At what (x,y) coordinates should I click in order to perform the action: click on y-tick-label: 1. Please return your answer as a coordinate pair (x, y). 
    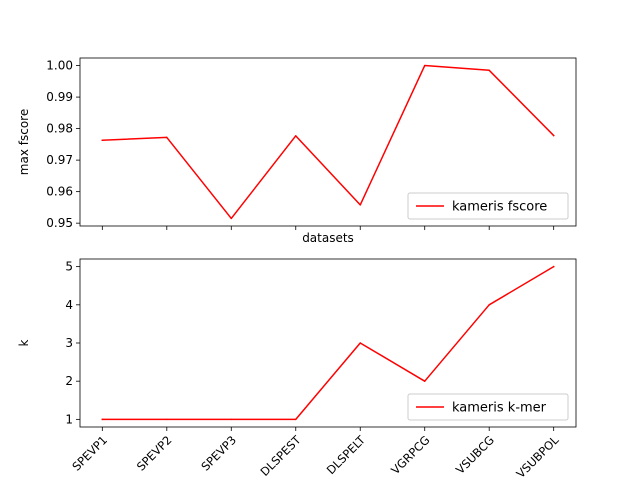
    Looking at the image, I should click on (69, 419).